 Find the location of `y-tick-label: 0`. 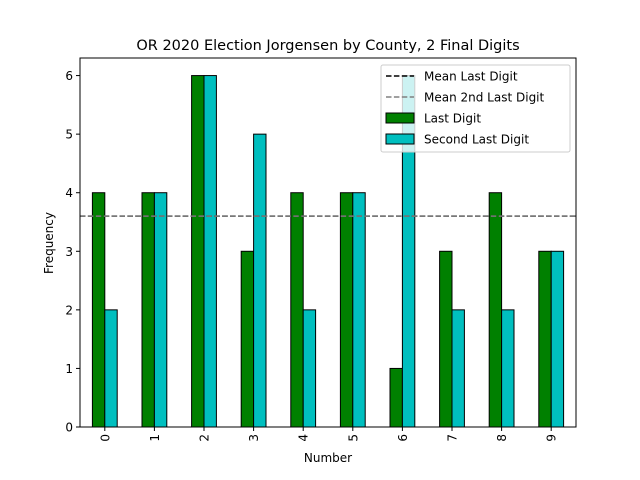

y-tick-label: 0 is located at coordinates (69, 428).